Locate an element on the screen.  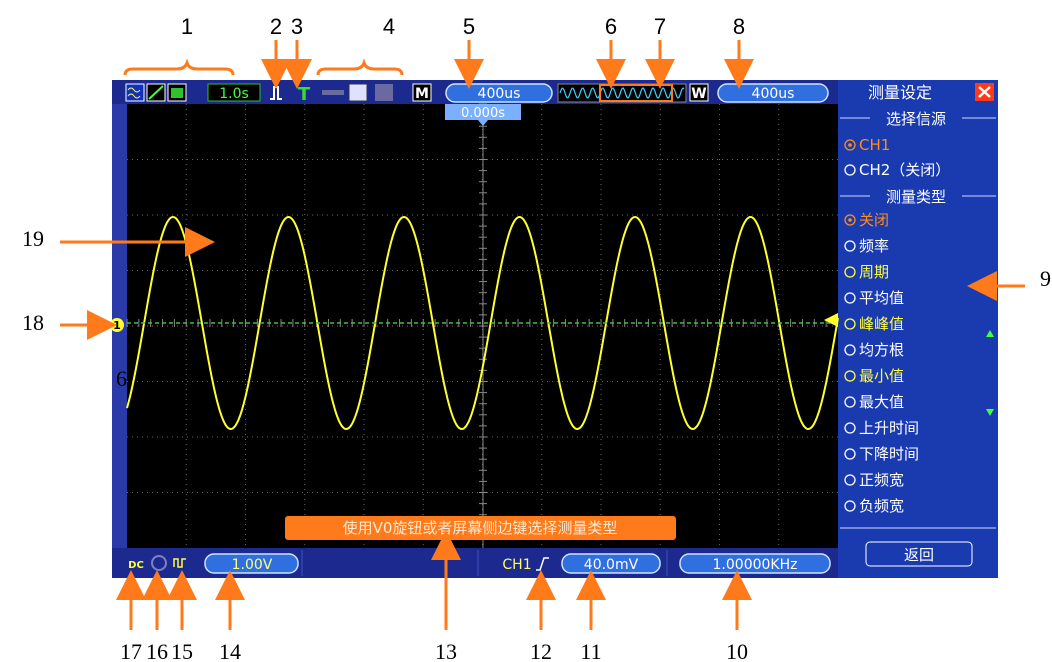
mode-box is located at coordinates (422, 92).